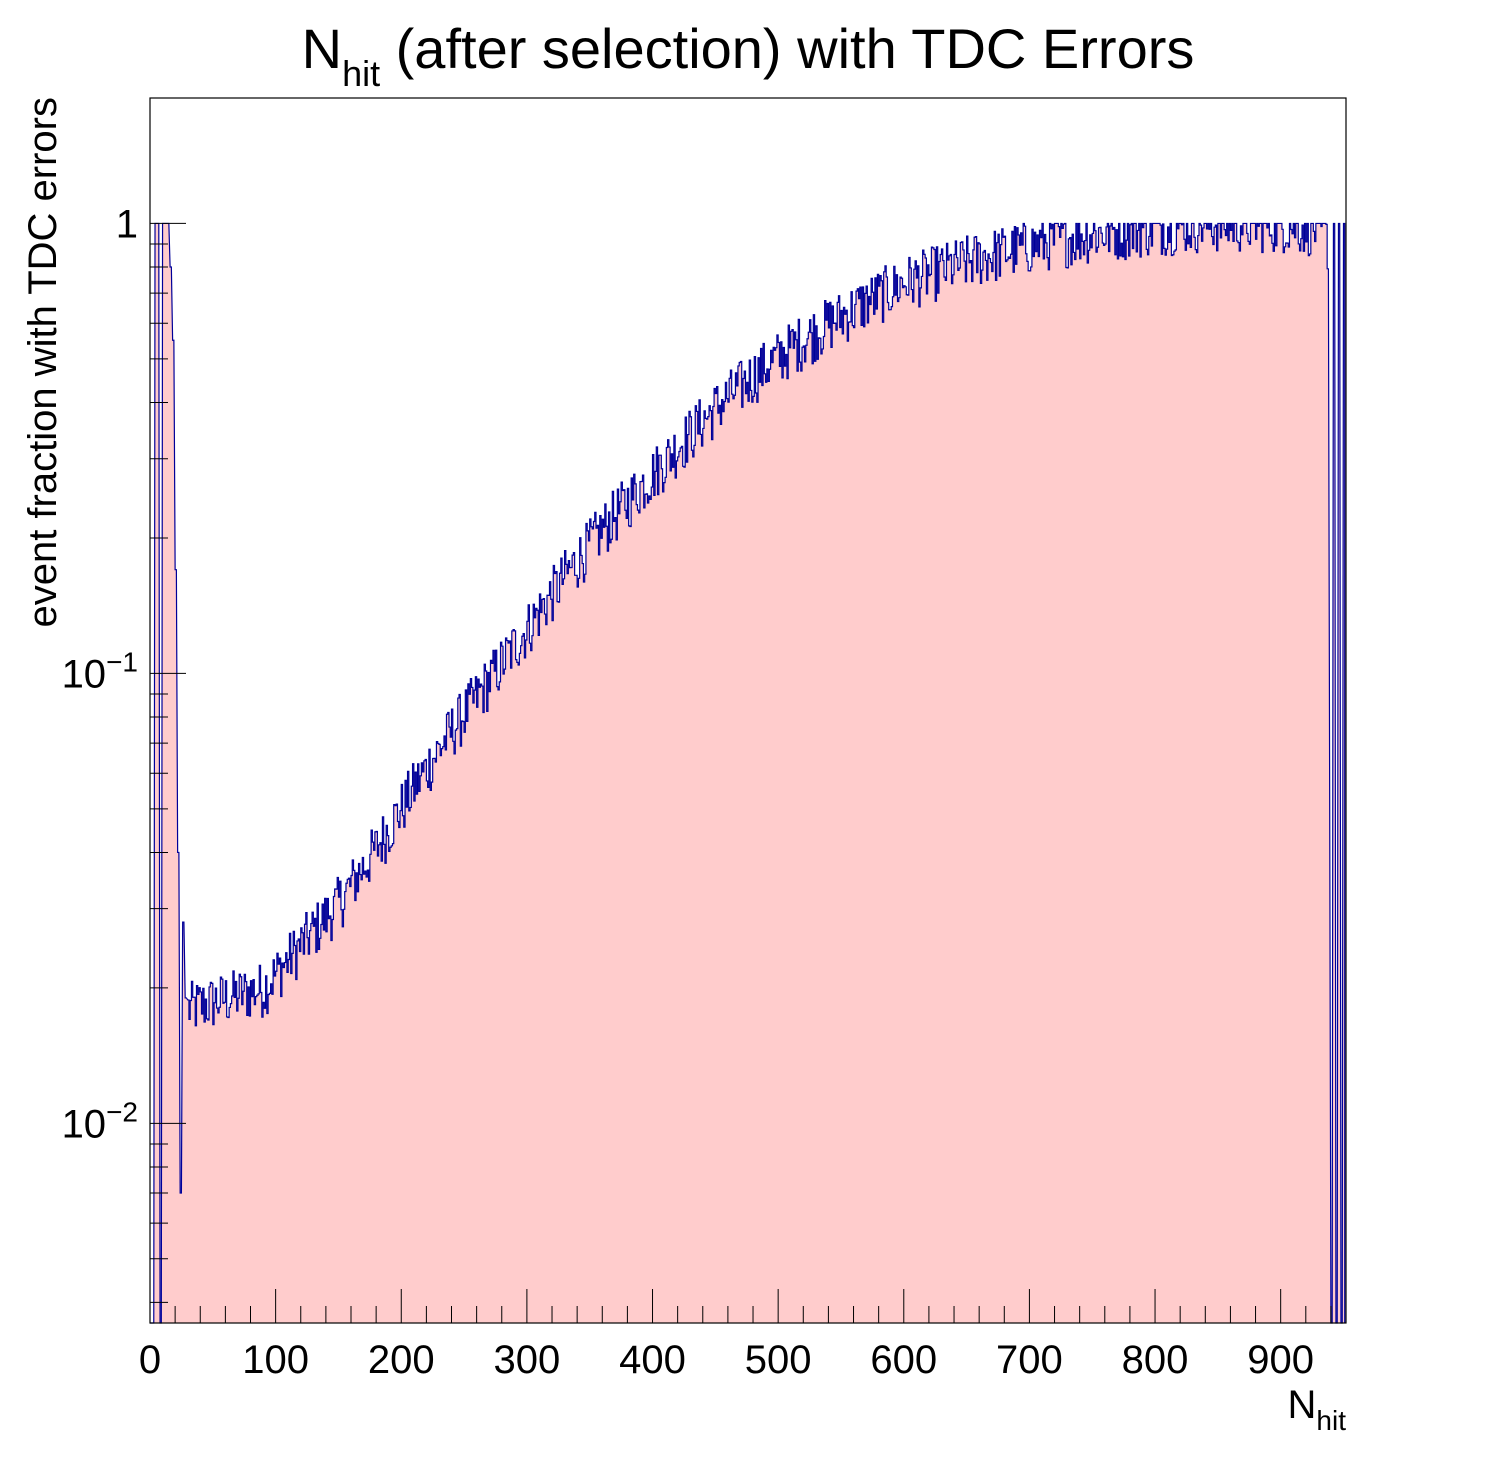  I want to click on x-axis-label: Nhit, so click(1317, 1409).